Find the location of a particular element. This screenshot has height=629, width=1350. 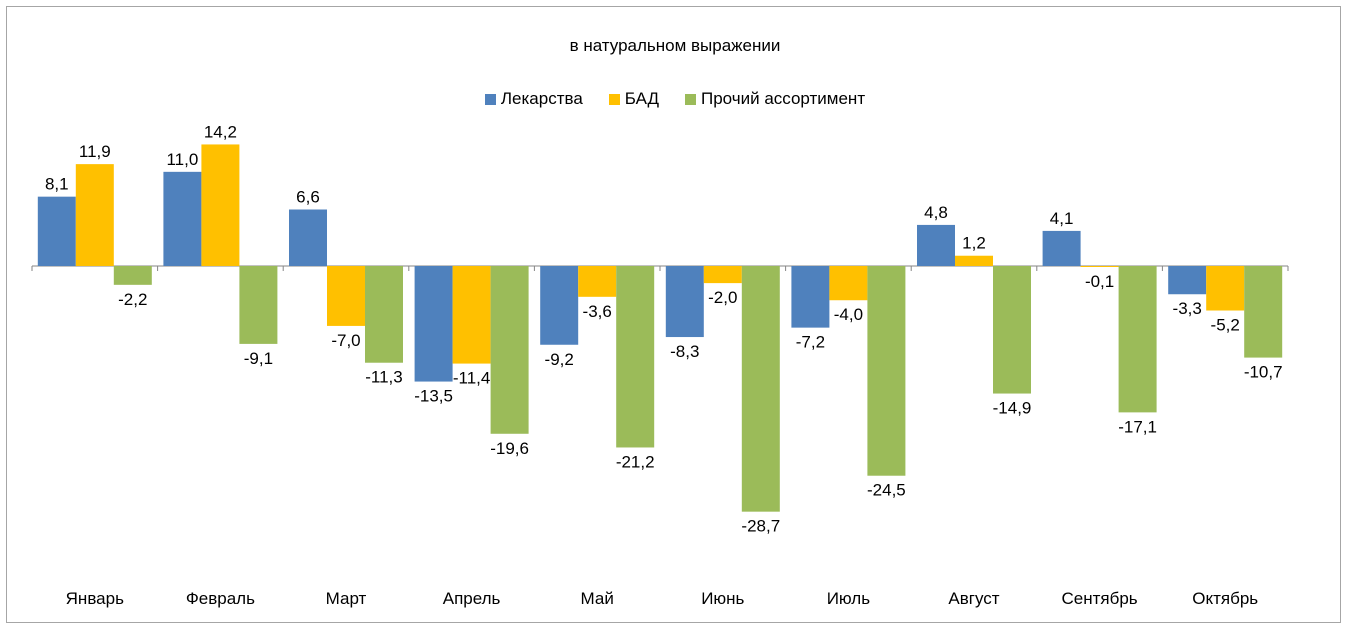

data-label-0-8: 4,1 is located at coordinates (1062, 218).